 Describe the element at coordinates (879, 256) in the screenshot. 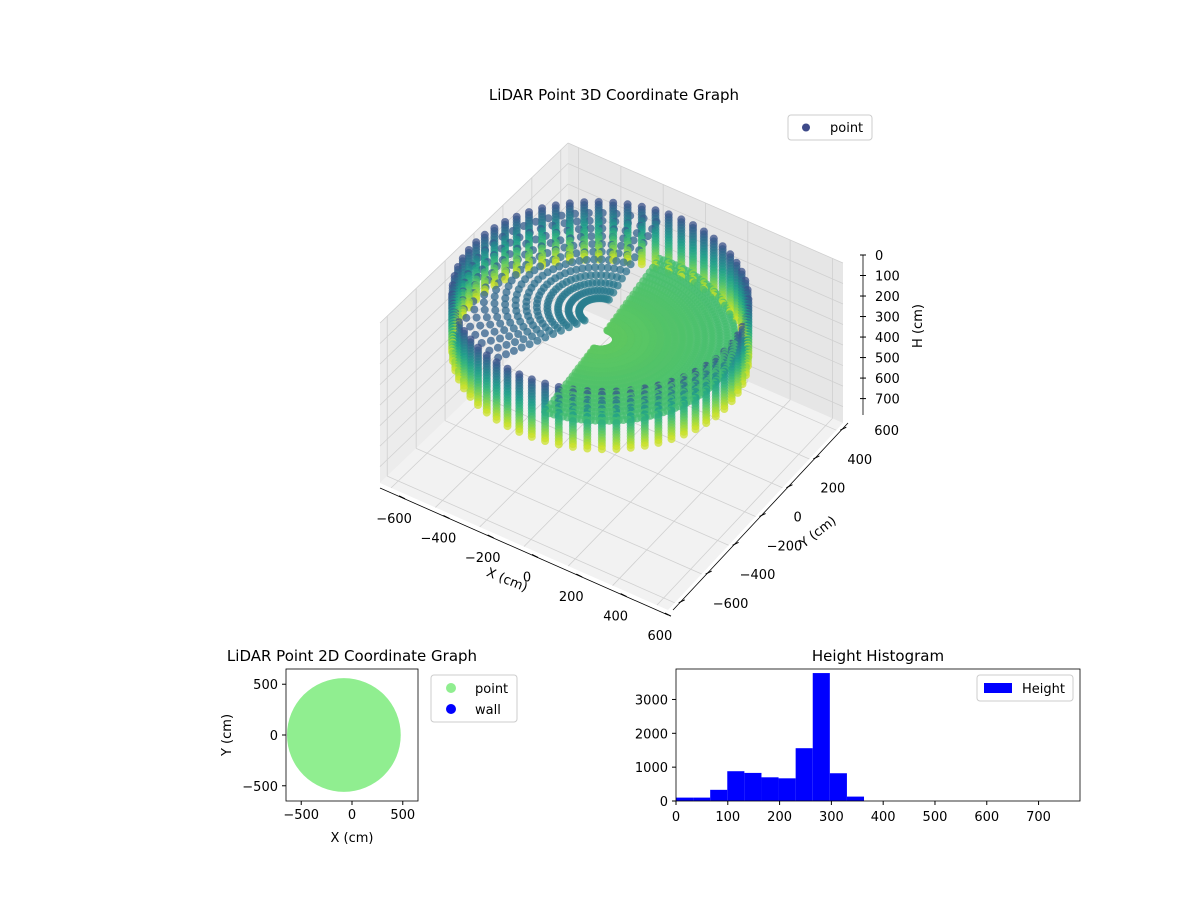

I see `z-tick-label: 0` at that location.